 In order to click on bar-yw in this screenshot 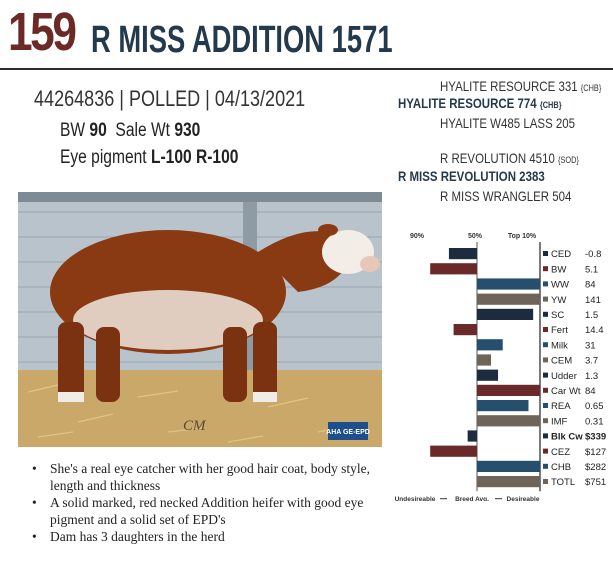, I will do `click(508, 299)`.